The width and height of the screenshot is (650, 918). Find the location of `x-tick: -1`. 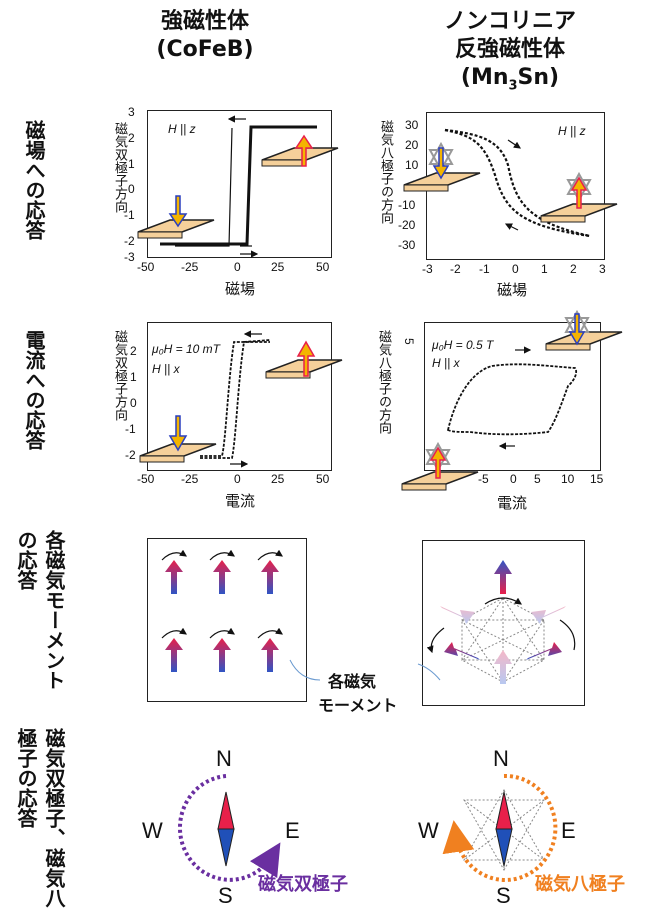

x-tick: -1 is located at coordinates (484, 269).